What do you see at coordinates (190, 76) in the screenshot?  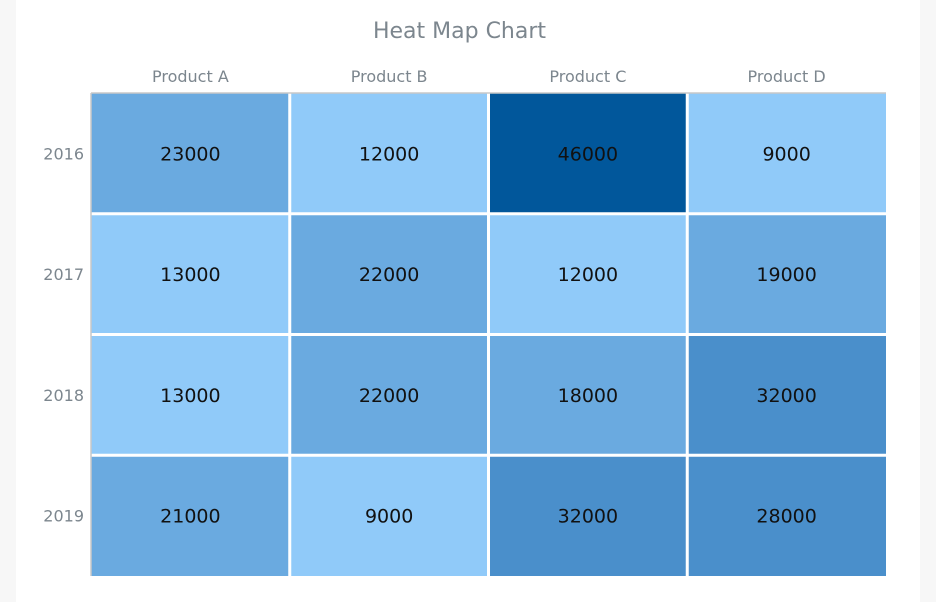 I see `x-tick-label: Product A` at bounding box center [190, 76].